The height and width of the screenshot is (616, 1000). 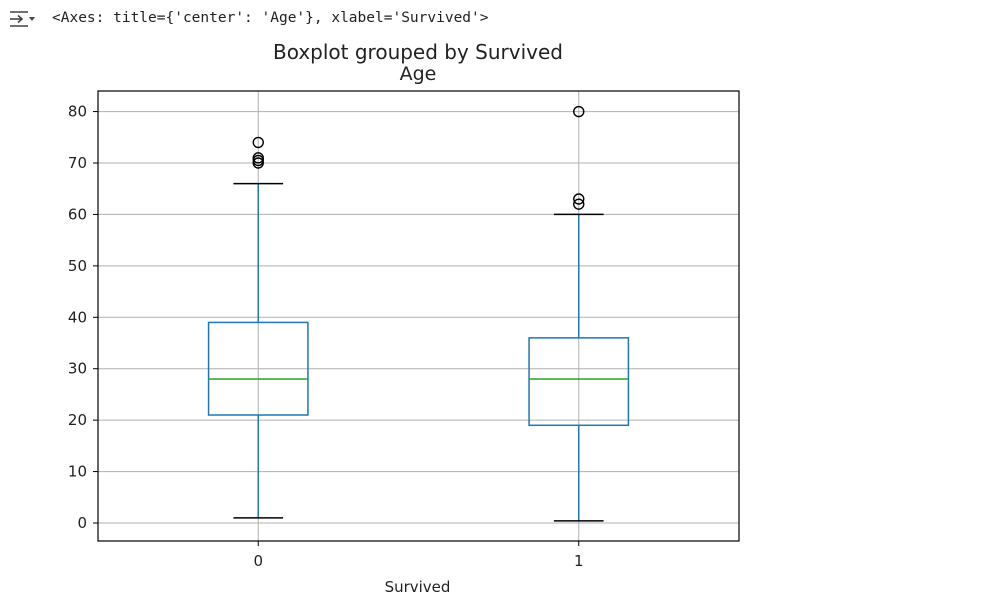 I want to click on axes-title: Age, so click(x=418, y=74).